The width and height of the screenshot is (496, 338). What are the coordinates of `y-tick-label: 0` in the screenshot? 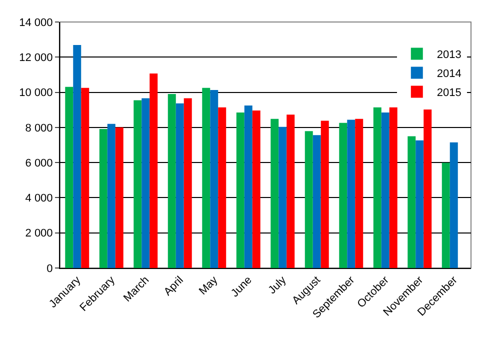 It's located at (49, 268).